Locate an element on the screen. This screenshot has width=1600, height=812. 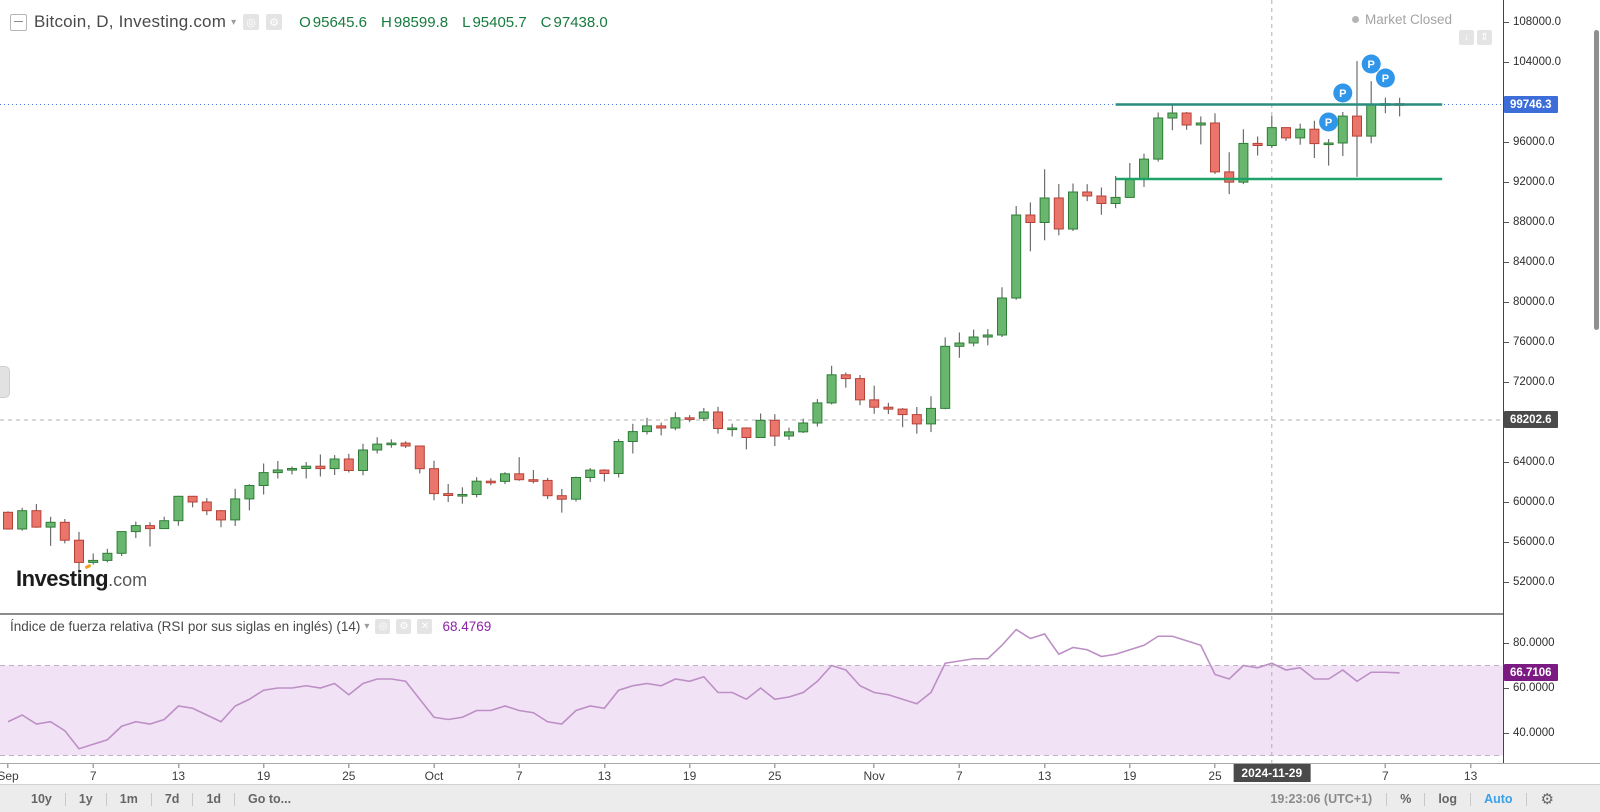
price-tick-label: 92000.0 is located at coordinates (1529, 182).